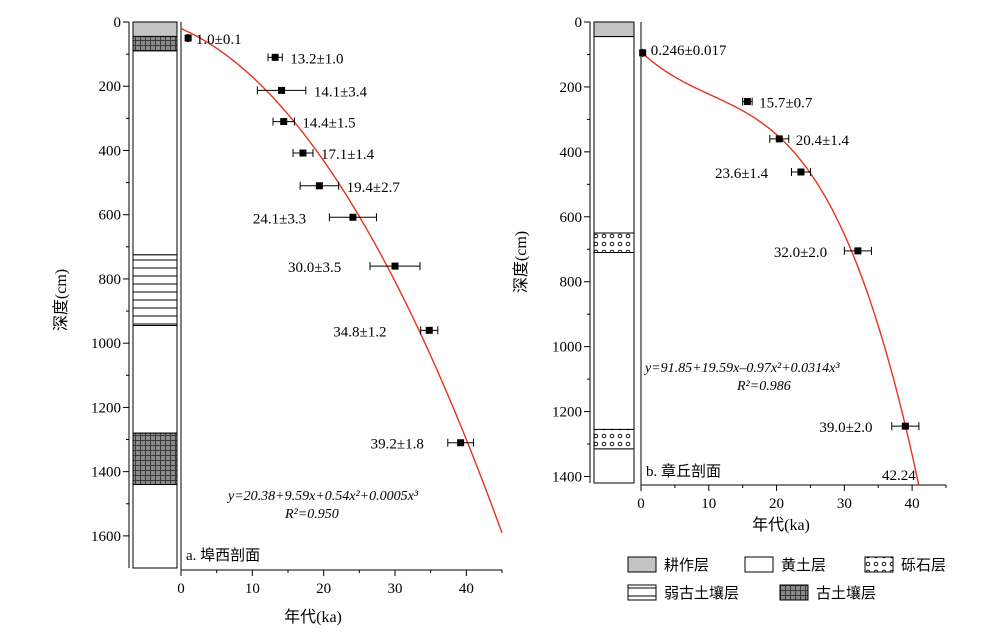  What do you see at coordinates (374, 188) in the screenshot?
I see `point-label-a-5: 19.4±2.7` at bounding box center [374, 188].